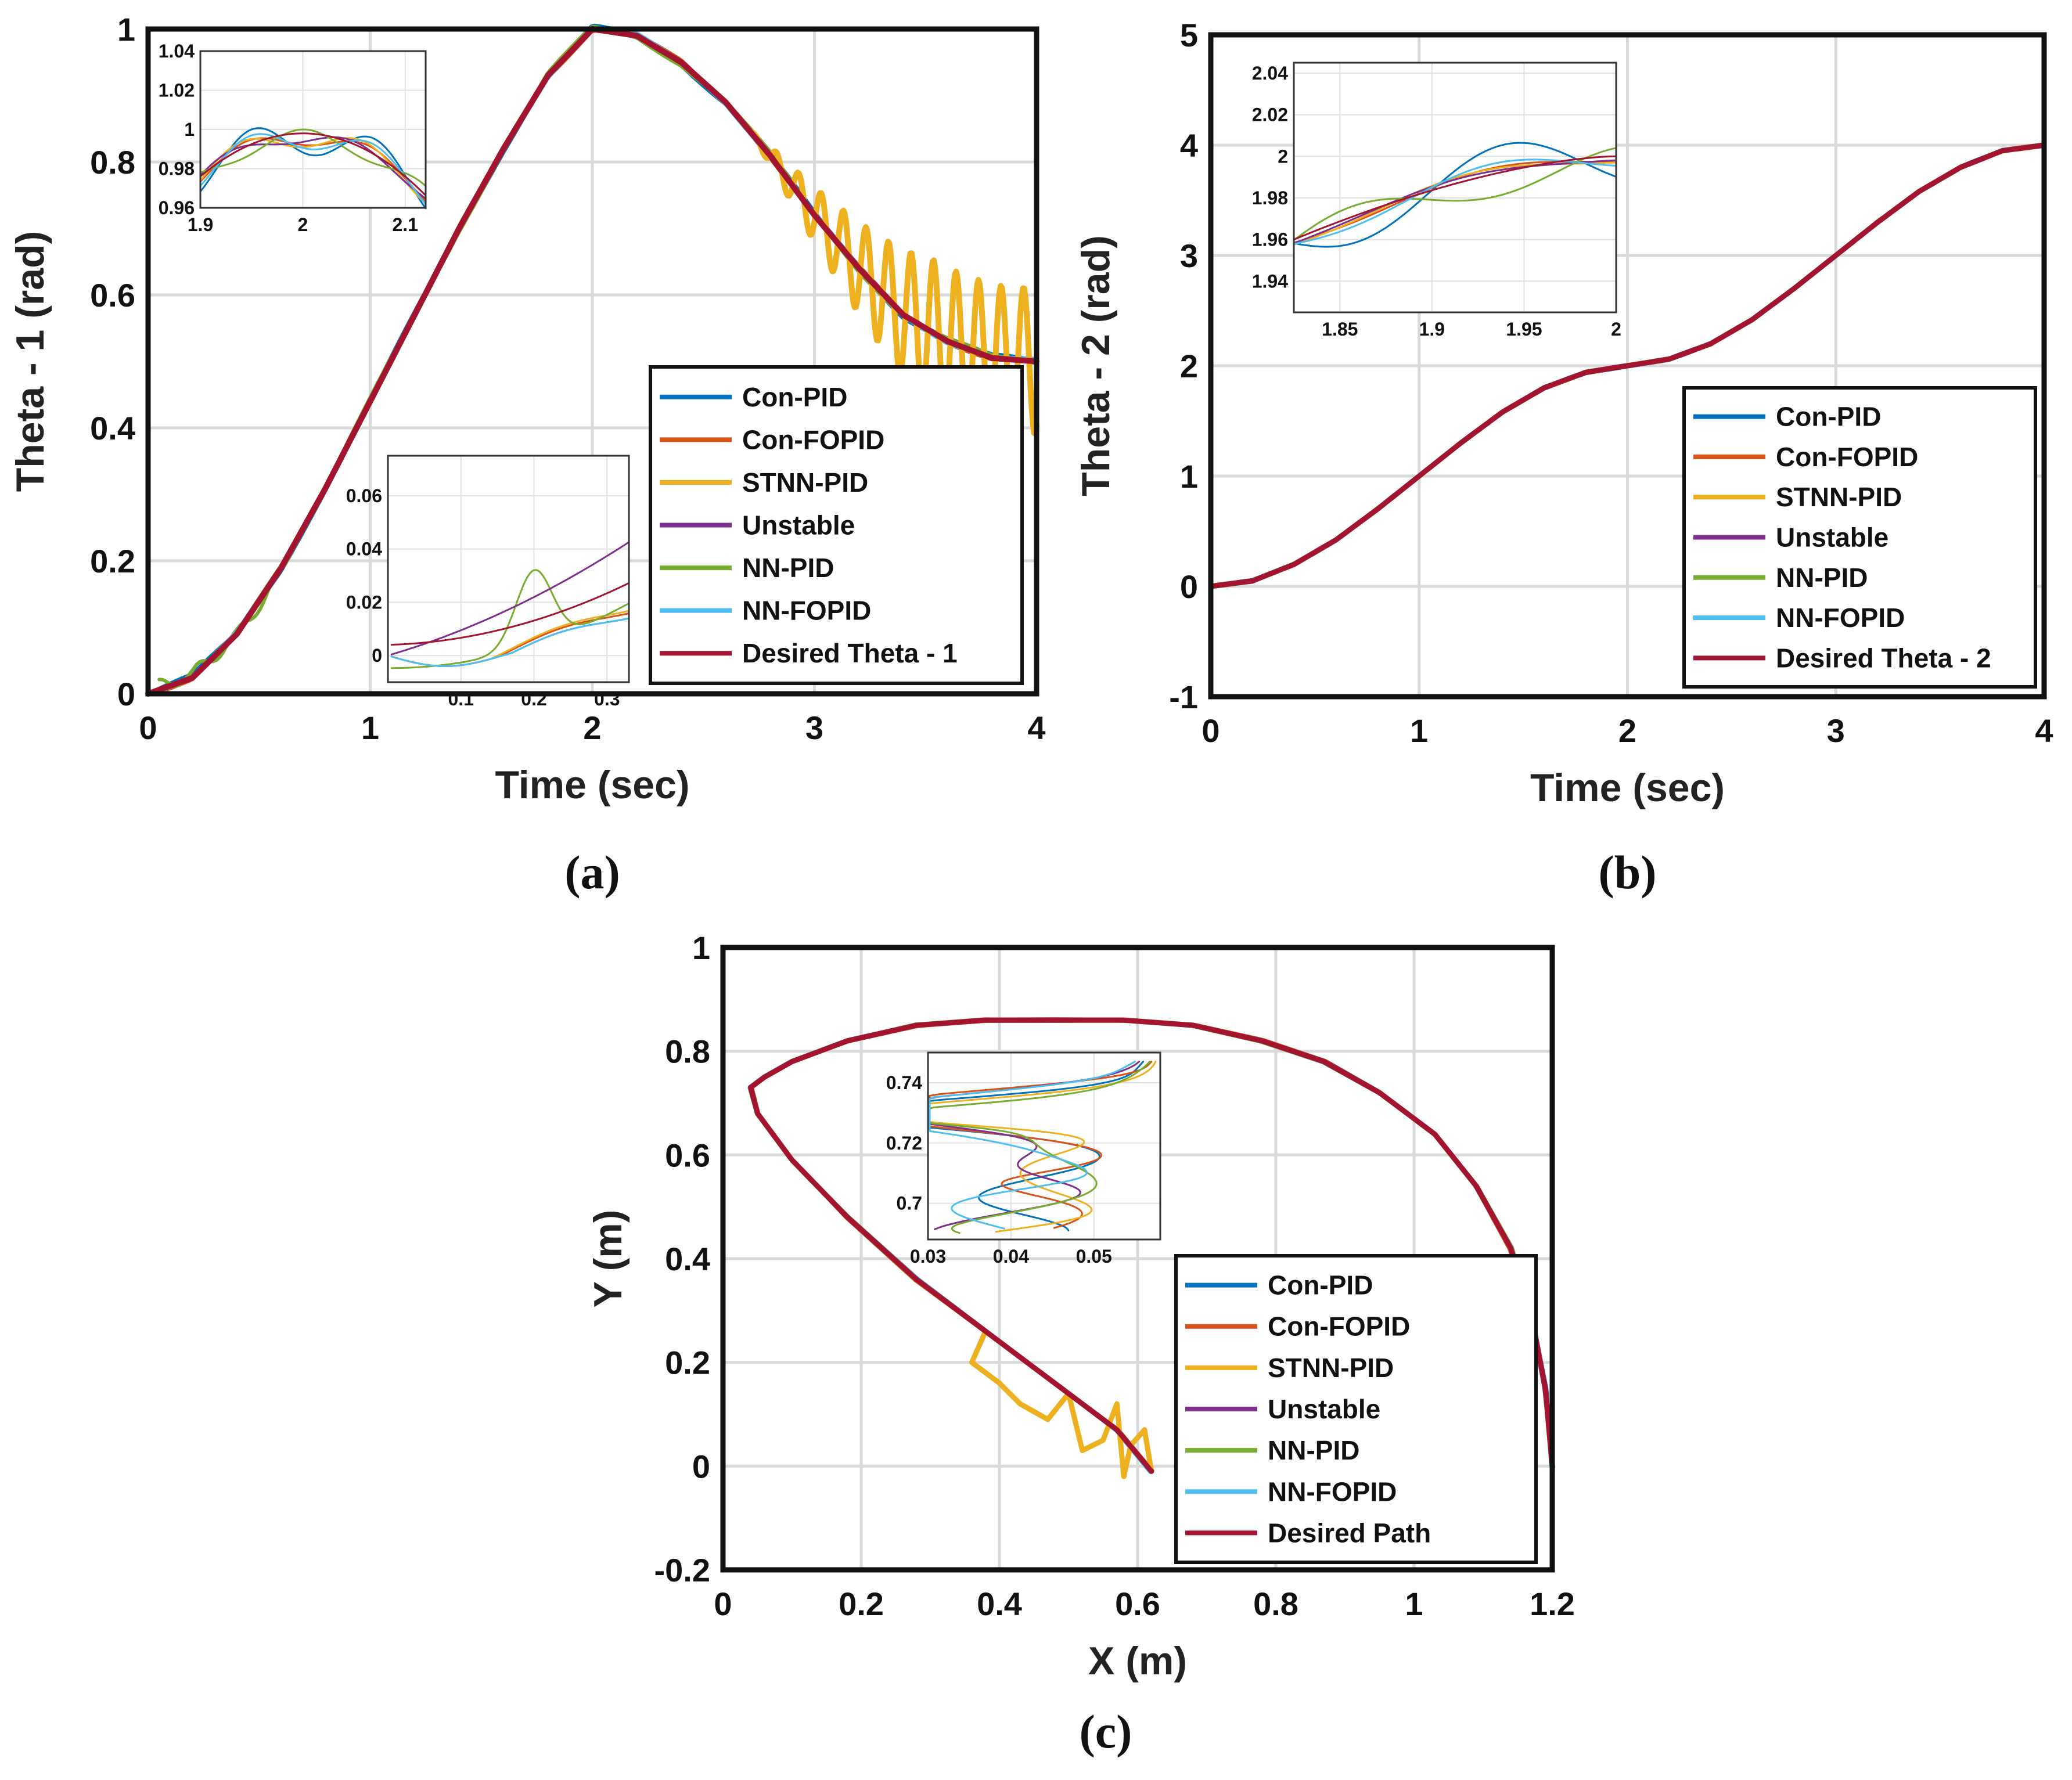 Image resolution: width=2072 pixels, height=1780 pixels. Describe the element at coordinates (904, 1143) in the screenshot. I see `inset-y-tick-label: 0.72` at that location.